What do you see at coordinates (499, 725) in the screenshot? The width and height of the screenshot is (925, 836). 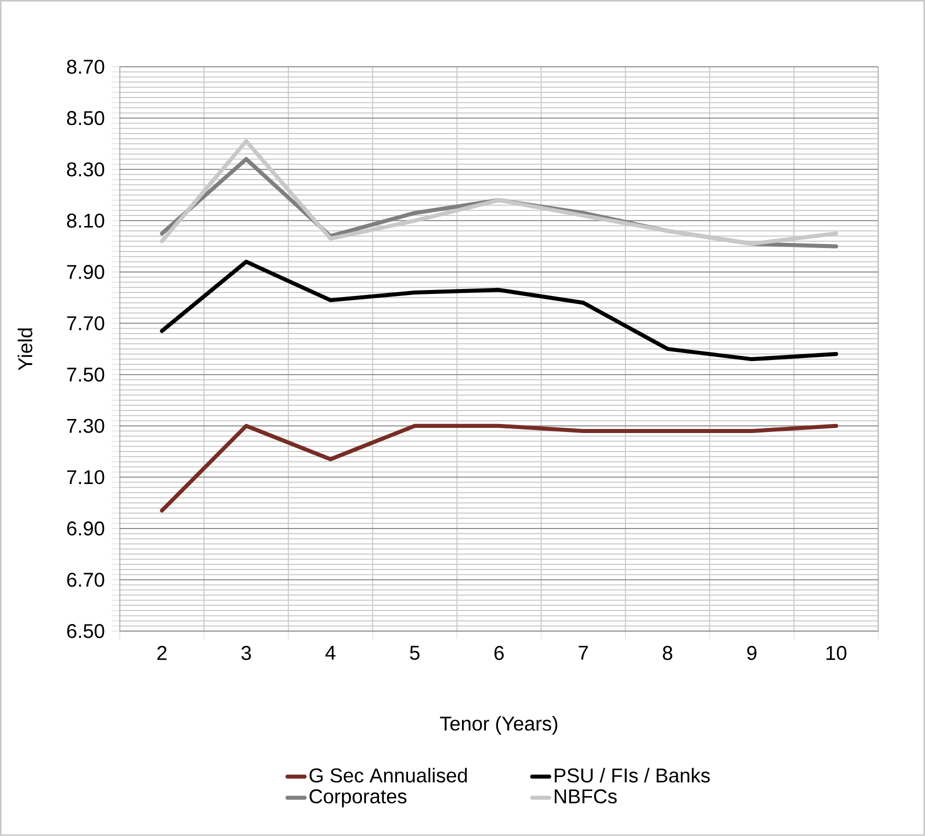 I see `x-axis-title: Tenor (Years)` at bounding box center [499, 725].